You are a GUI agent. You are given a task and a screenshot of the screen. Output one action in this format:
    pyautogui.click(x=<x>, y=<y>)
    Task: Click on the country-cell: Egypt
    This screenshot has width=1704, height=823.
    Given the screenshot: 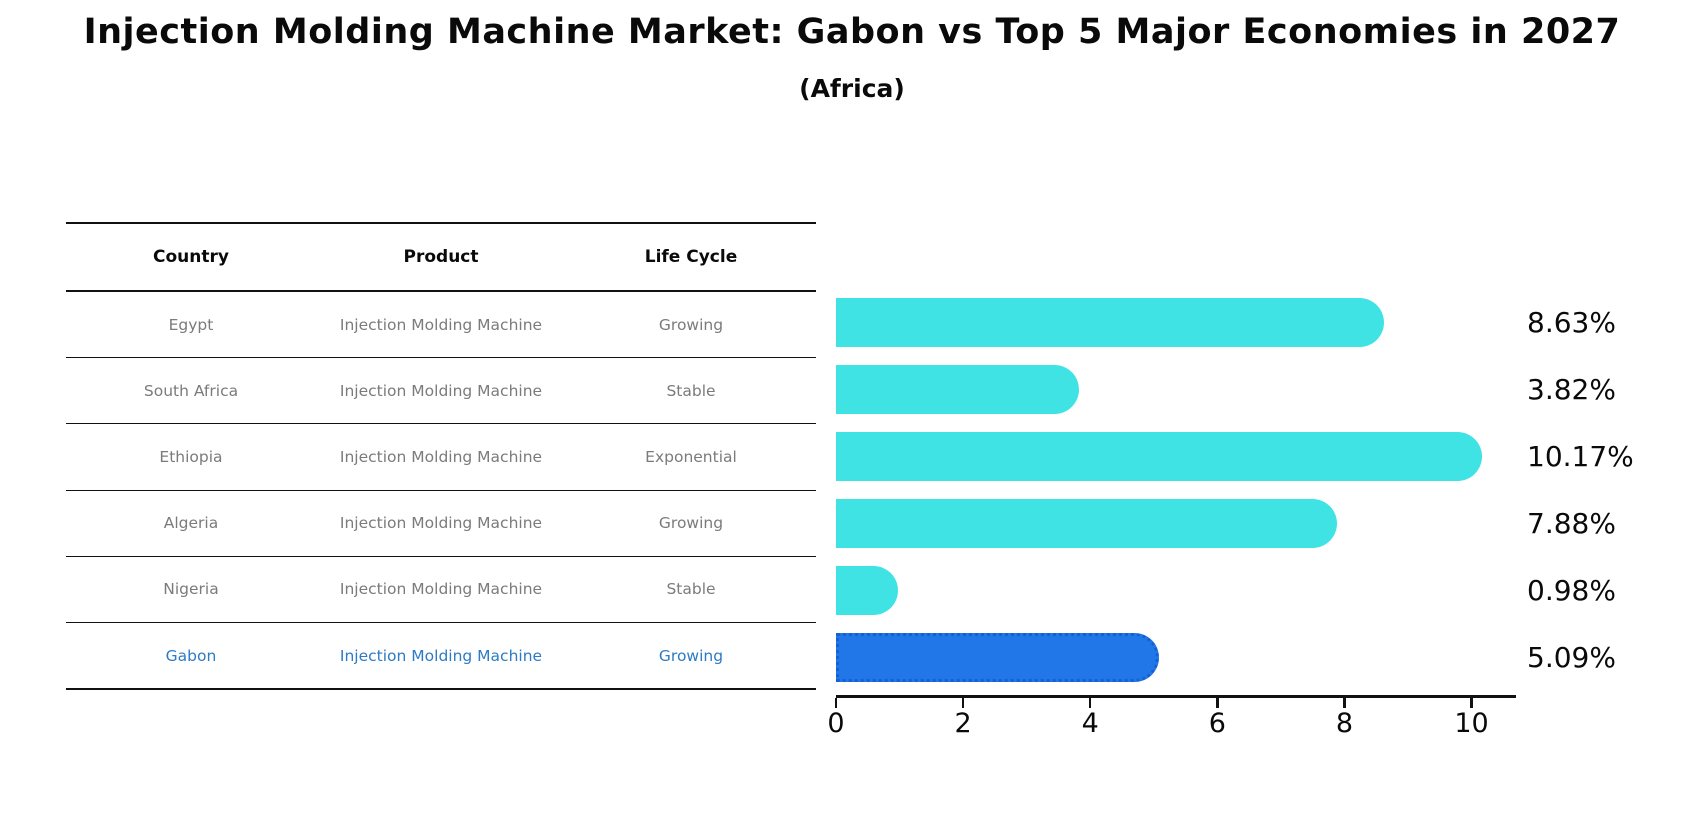 What is the action you would take?
    pyautogui.click(x=191, y=324)
    